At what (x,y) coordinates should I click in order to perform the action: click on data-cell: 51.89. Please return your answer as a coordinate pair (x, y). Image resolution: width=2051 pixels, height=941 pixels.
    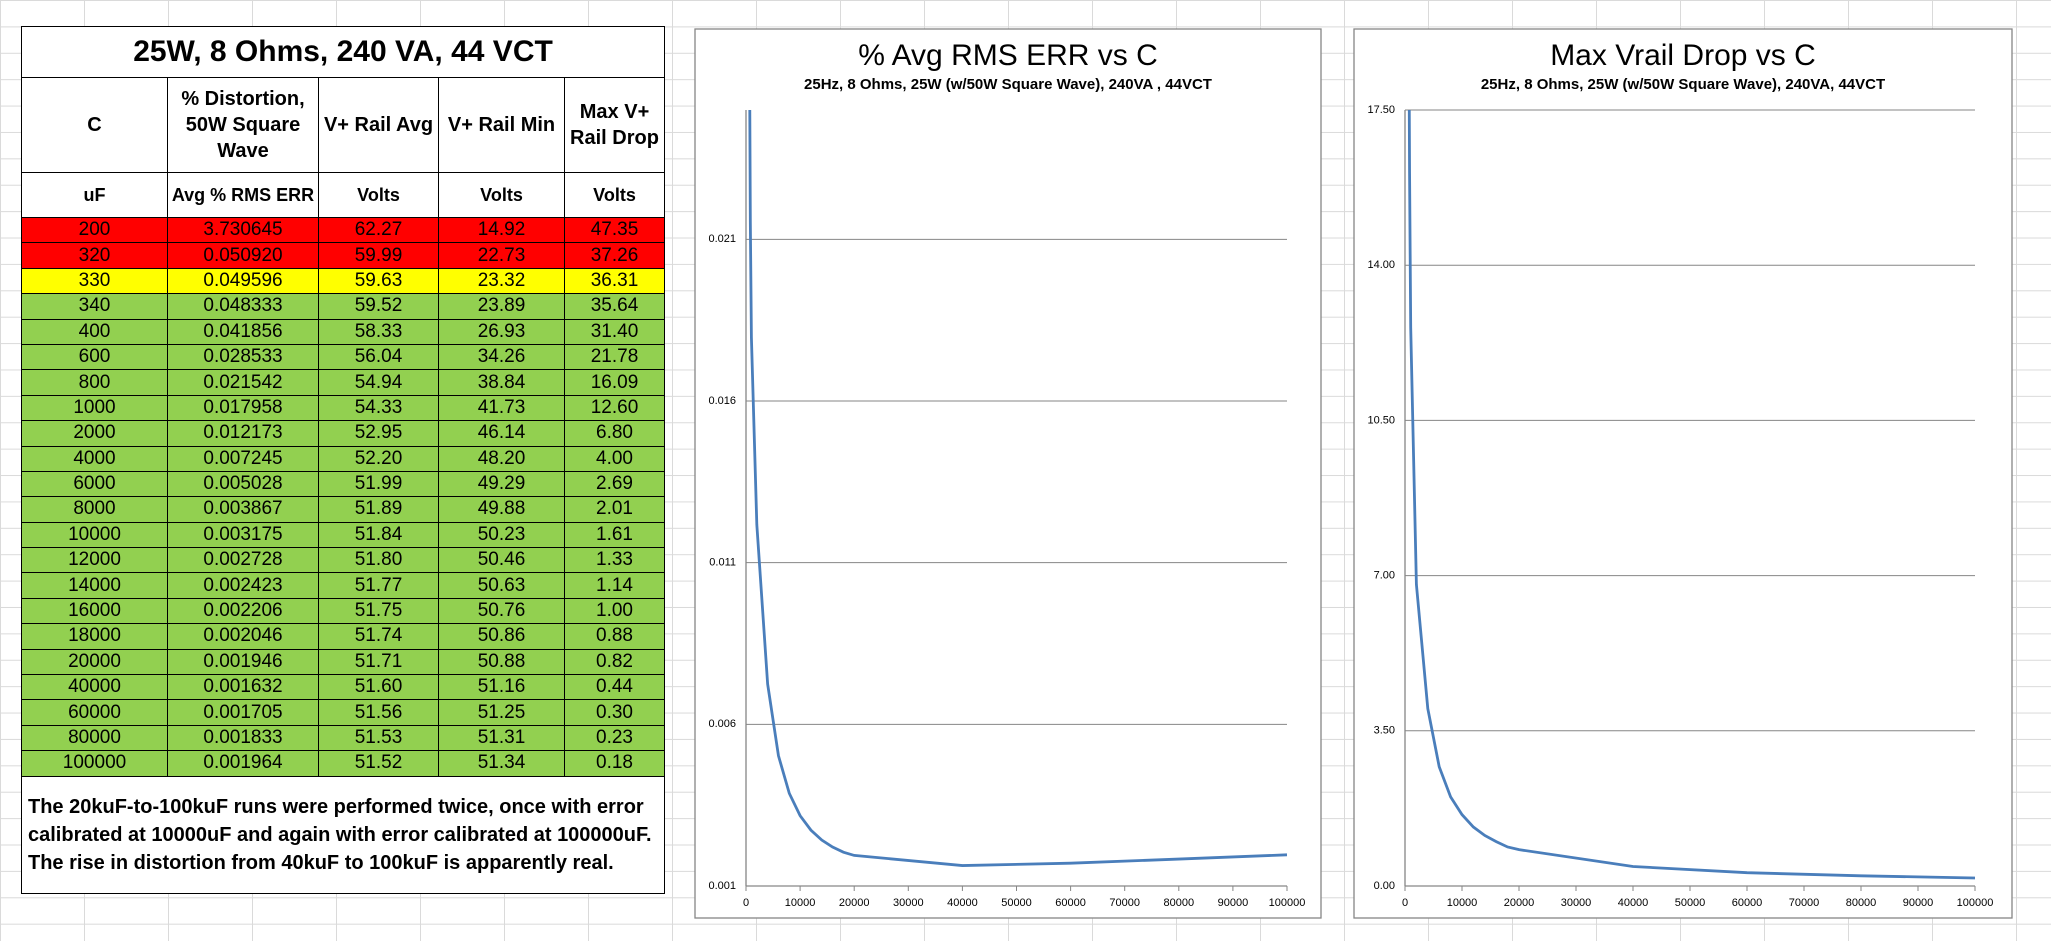
    Looking at the image, I should click on (378, 509).